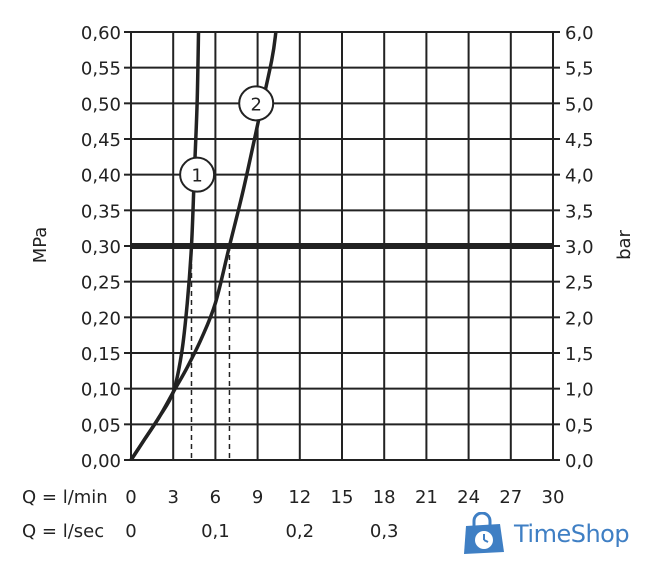 Image resolution: width=656 pixels, height=568 pixels. Describe the element at coordinates (101, 318) in the screenshot. I see `y-tick-label-left: 0,20` at that location.